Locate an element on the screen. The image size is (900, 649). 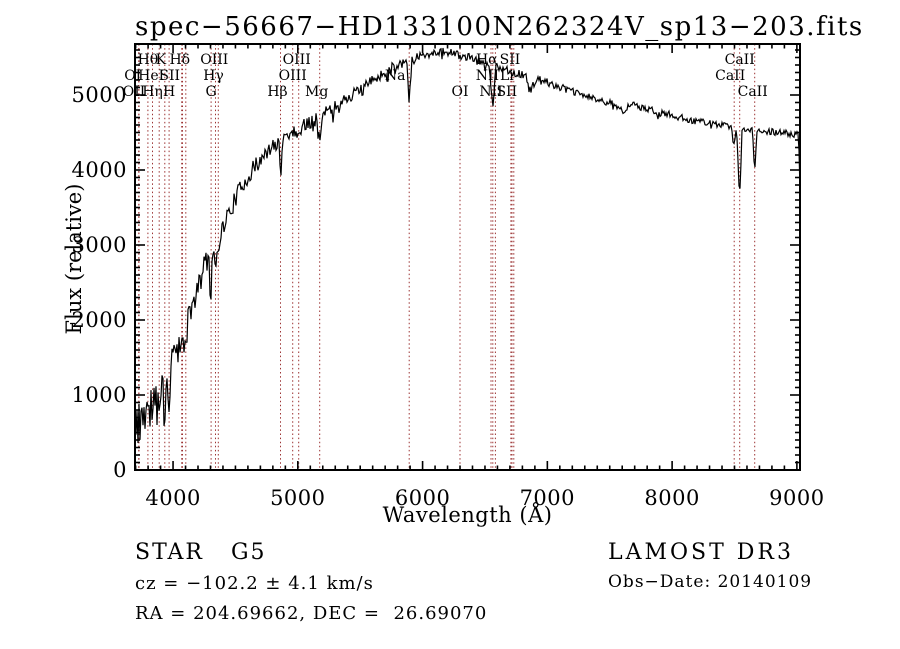
spectral-line-label: Hδ is located at coordinates (179, 60).